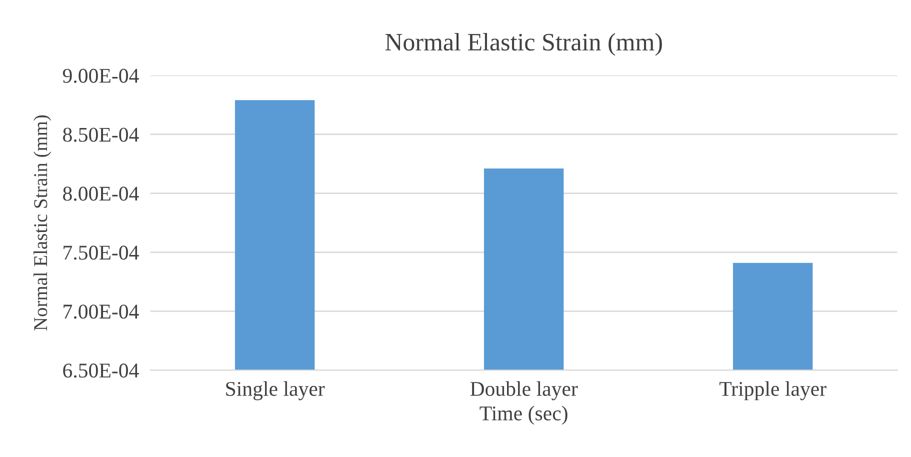  I want to click on x-axis-title: Time (sec), so click(524, 415).